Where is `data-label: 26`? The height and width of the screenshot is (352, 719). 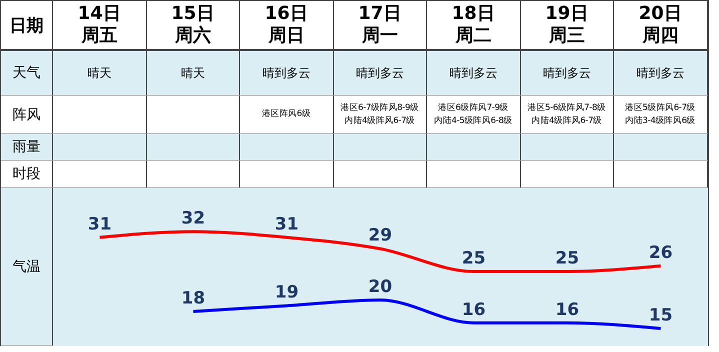 data-label: 26 is located at coordinates (660, 252).